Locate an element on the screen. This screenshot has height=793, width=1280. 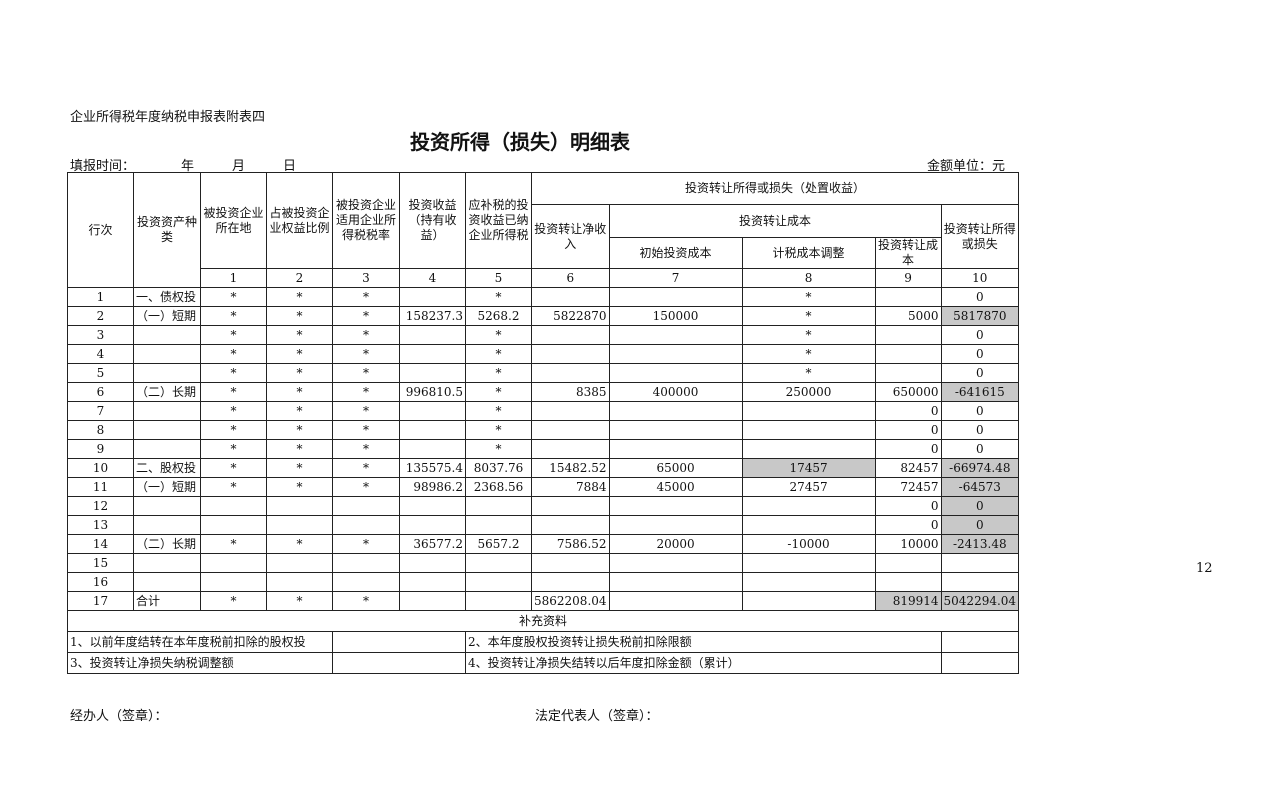
data-cell-col9: 72457 is located at coordinates (908, 487).